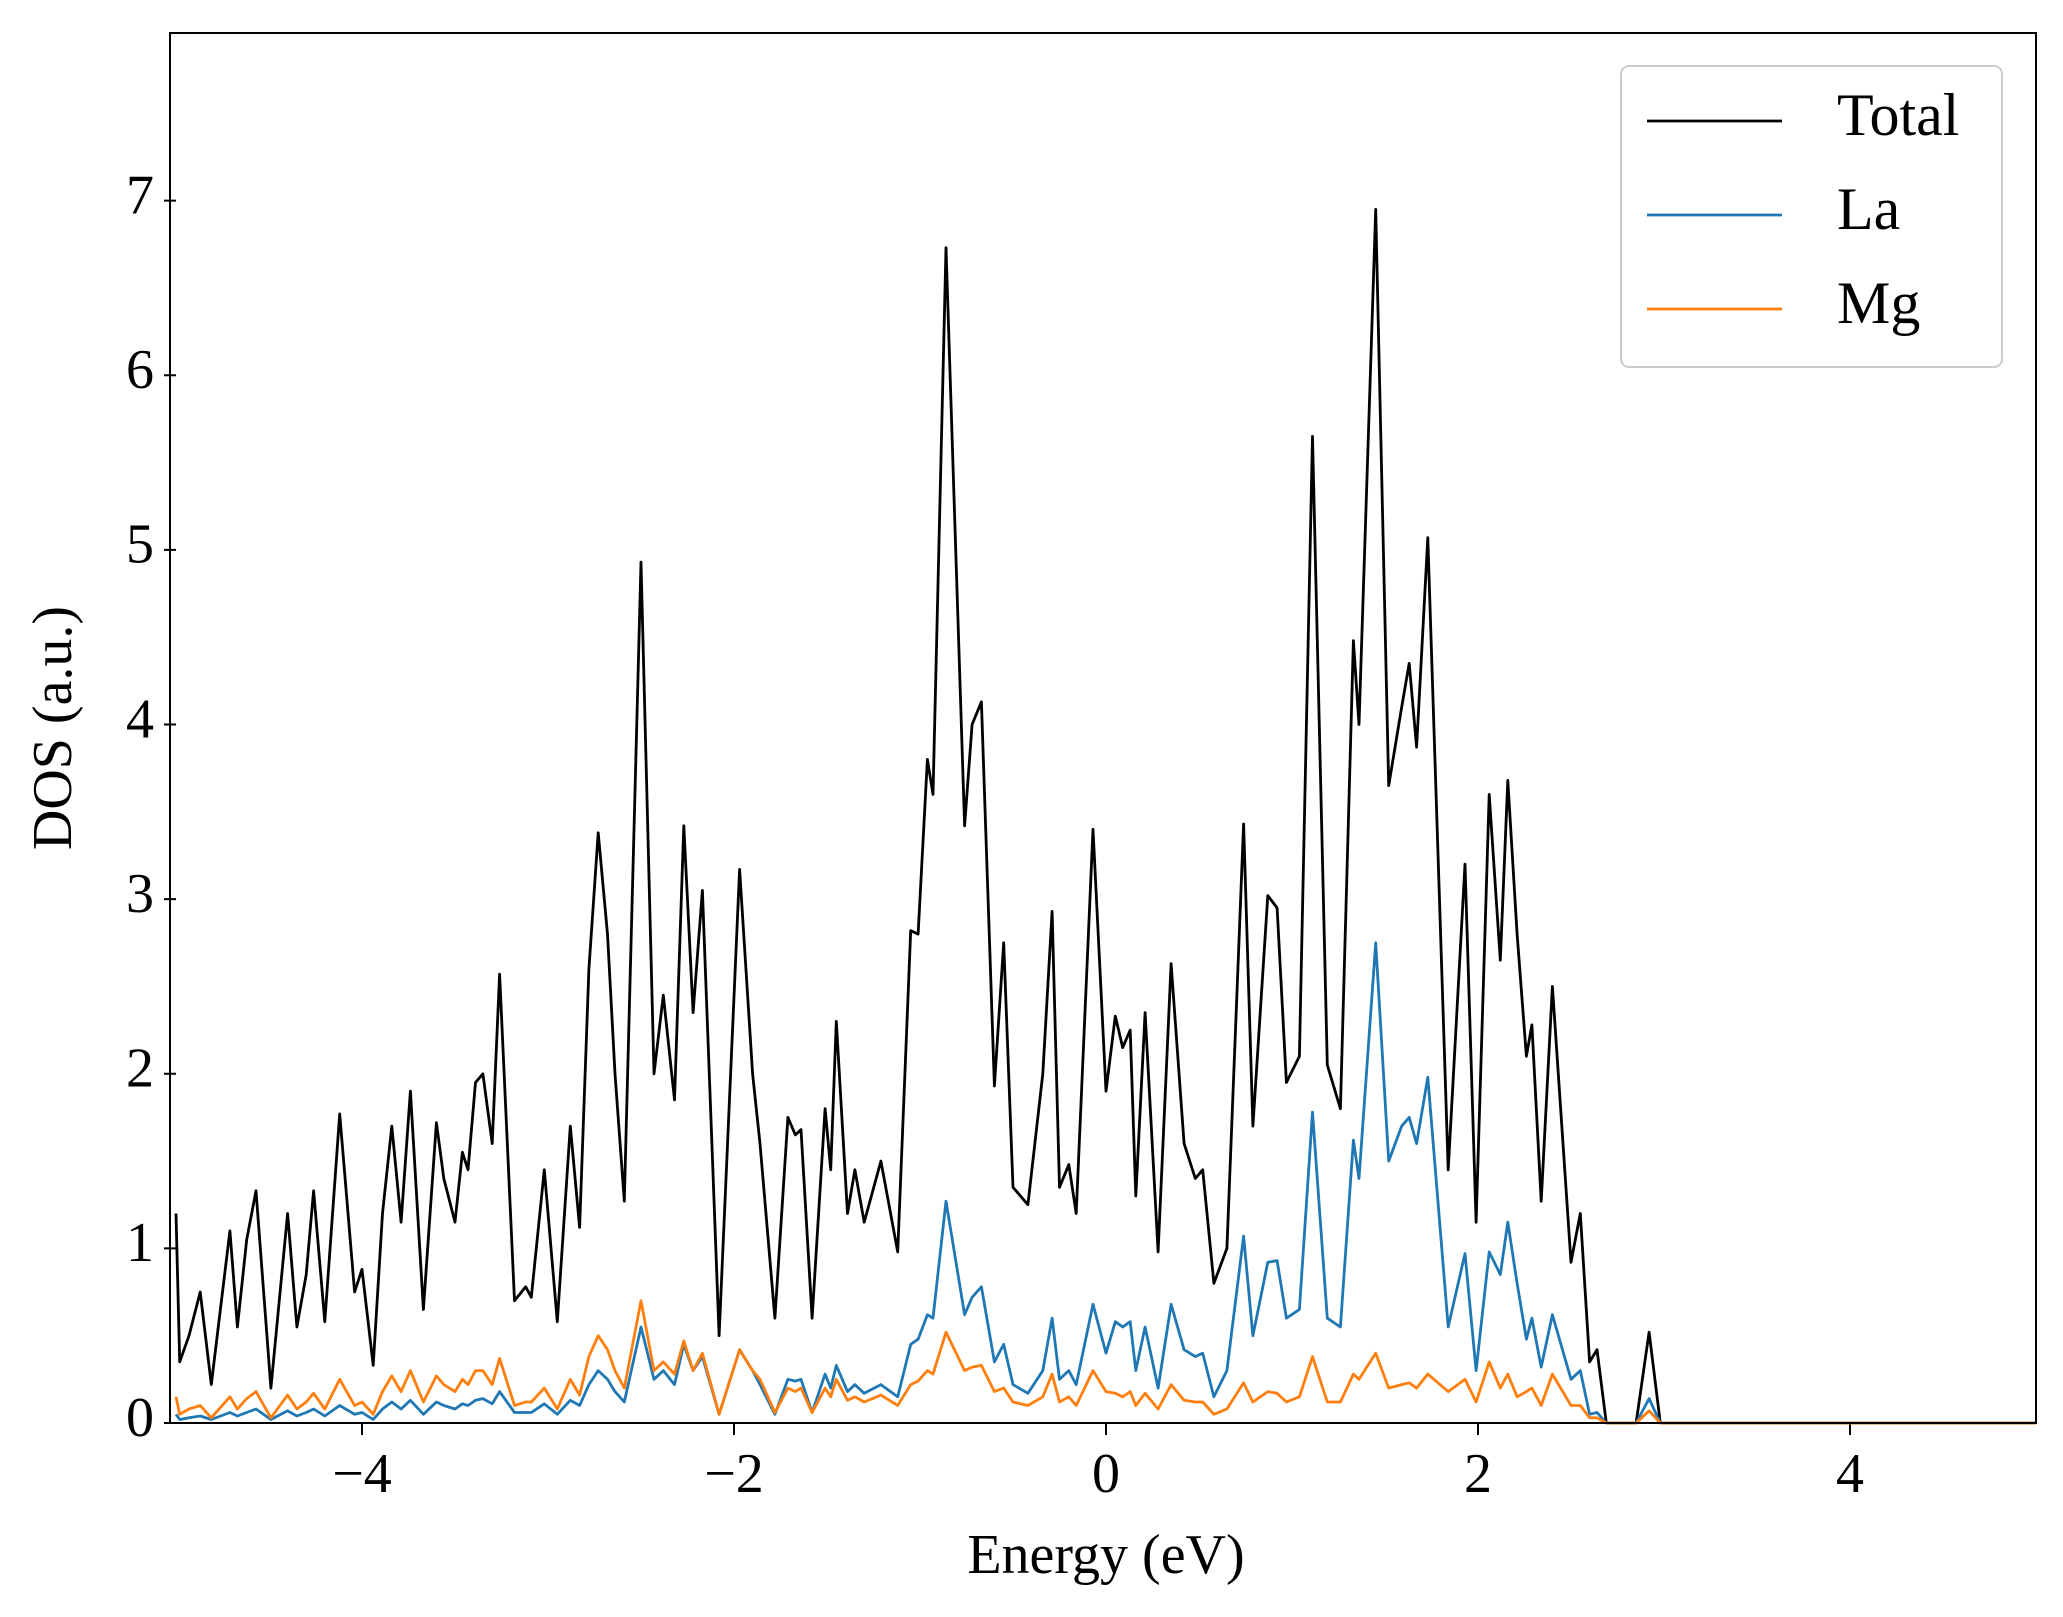  What do you see at coordinates (140, 195) in the screenshot?
I see `y-tick-label: 7` at bounding box center [140, 195].